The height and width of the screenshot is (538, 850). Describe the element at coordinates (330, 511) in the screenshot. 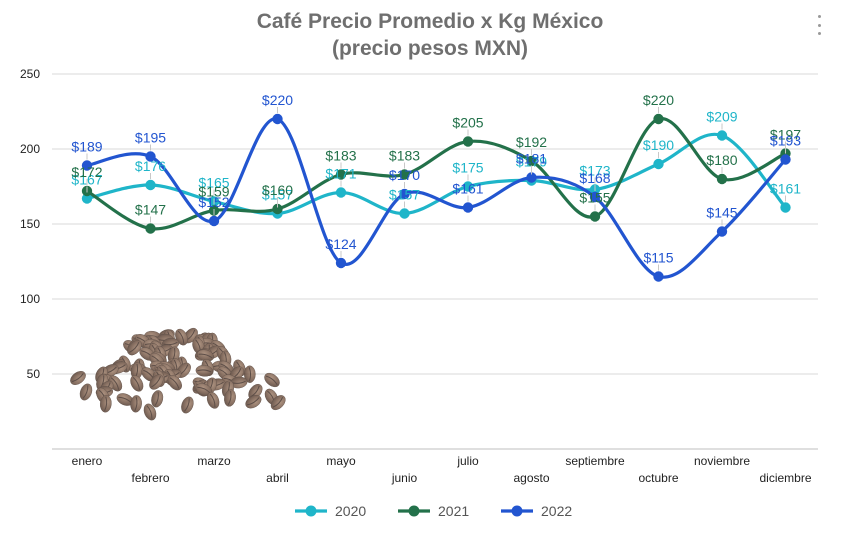

I see `legend-item-2020: 2020` at that location.